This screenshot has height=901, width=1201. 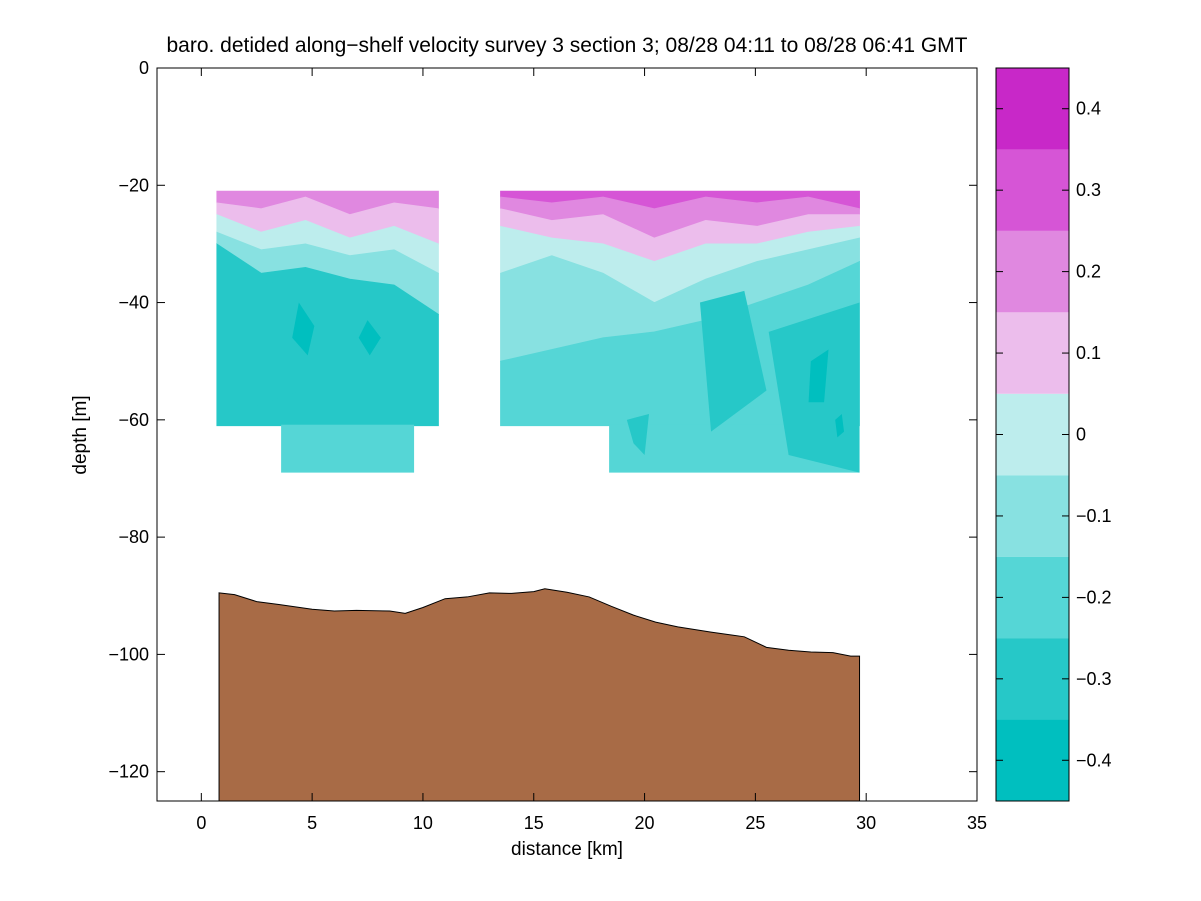 What do you see at coordinates (866, 823) in the screenshot?
I see `x-tick-label: 30` at bounding box center [866, 823].